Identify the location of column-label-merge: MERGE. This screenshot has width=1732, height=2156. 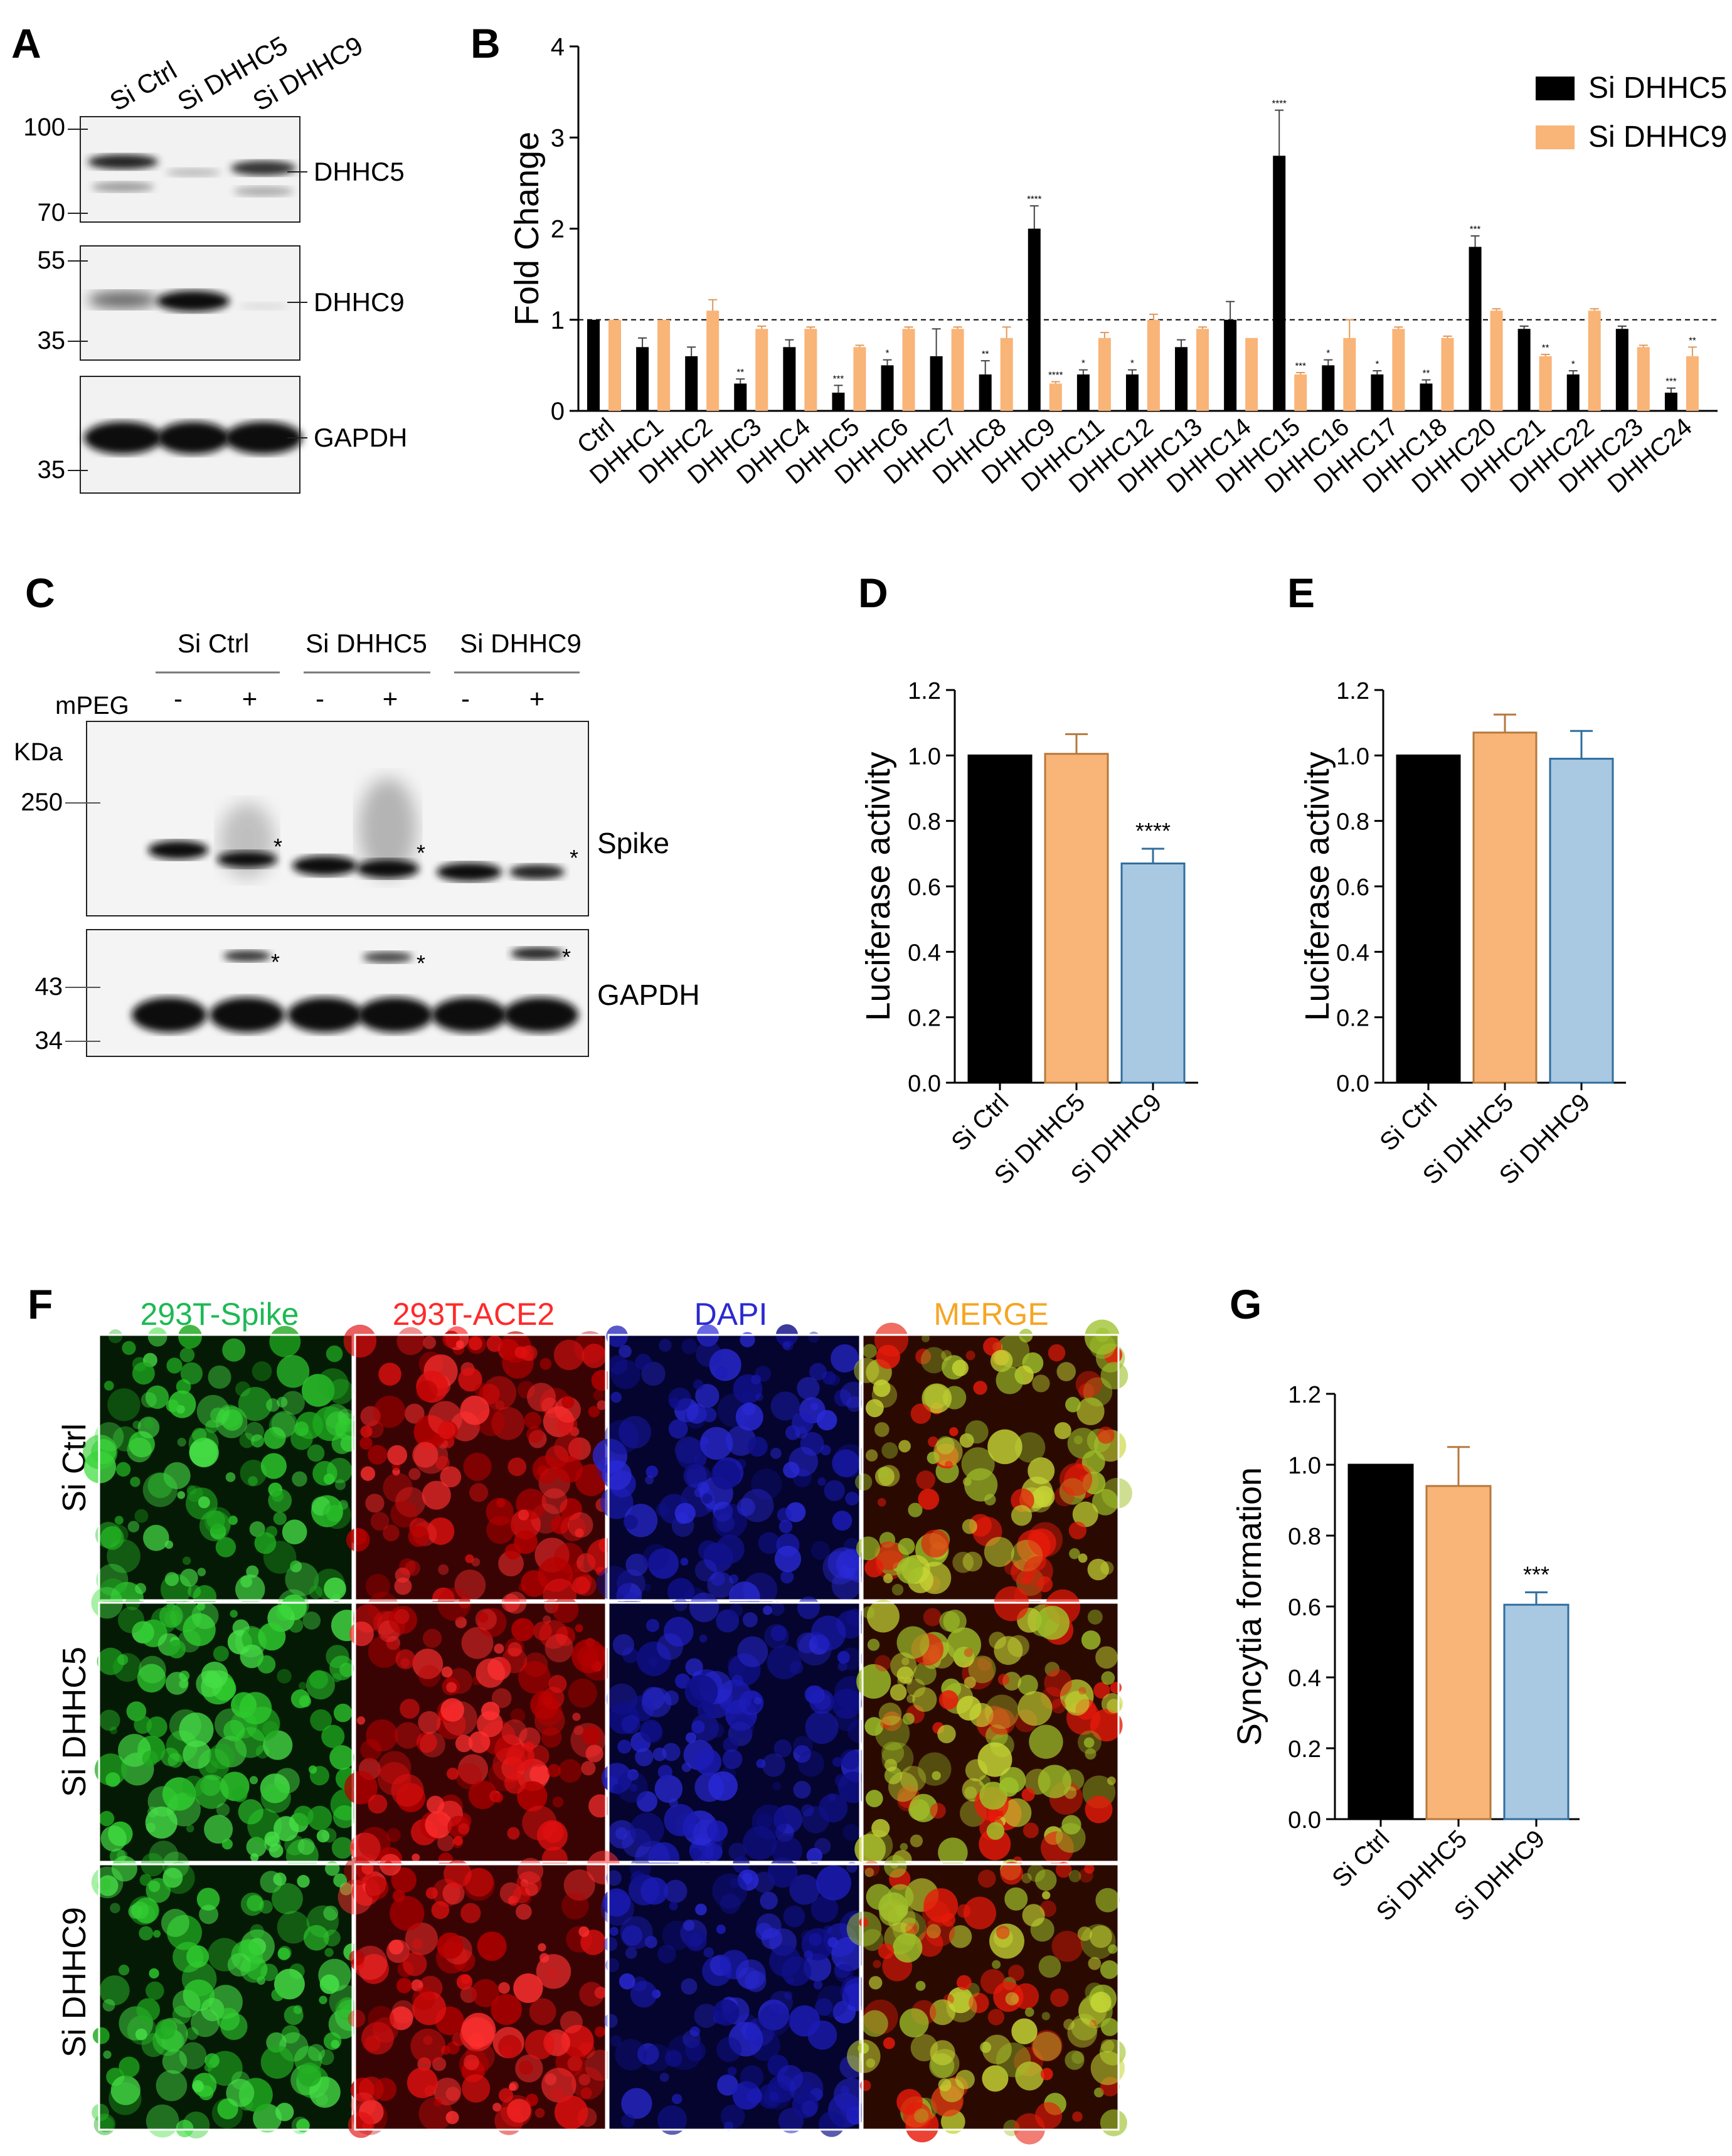
(990, 1314).